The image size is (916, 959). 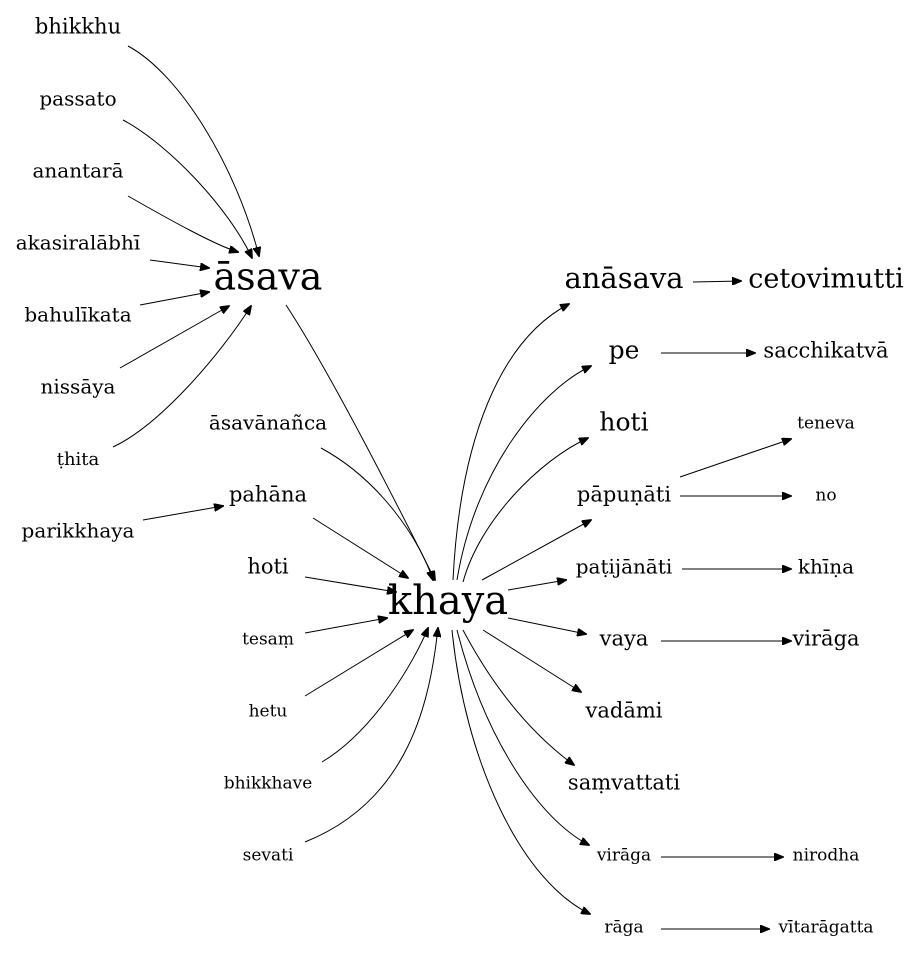 I want to click on edge-anantara-to-asava, so click(x=182, y=223).